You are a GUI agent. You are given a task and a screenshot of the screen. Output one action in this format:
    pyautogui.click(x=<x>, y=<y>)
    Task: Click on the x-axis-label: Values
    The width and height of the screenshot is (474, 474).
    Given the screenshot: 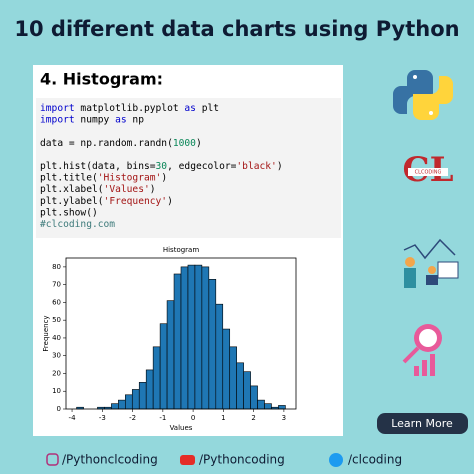 What is the action you would take?
    pyautogui.click(x=181, y=428)
    